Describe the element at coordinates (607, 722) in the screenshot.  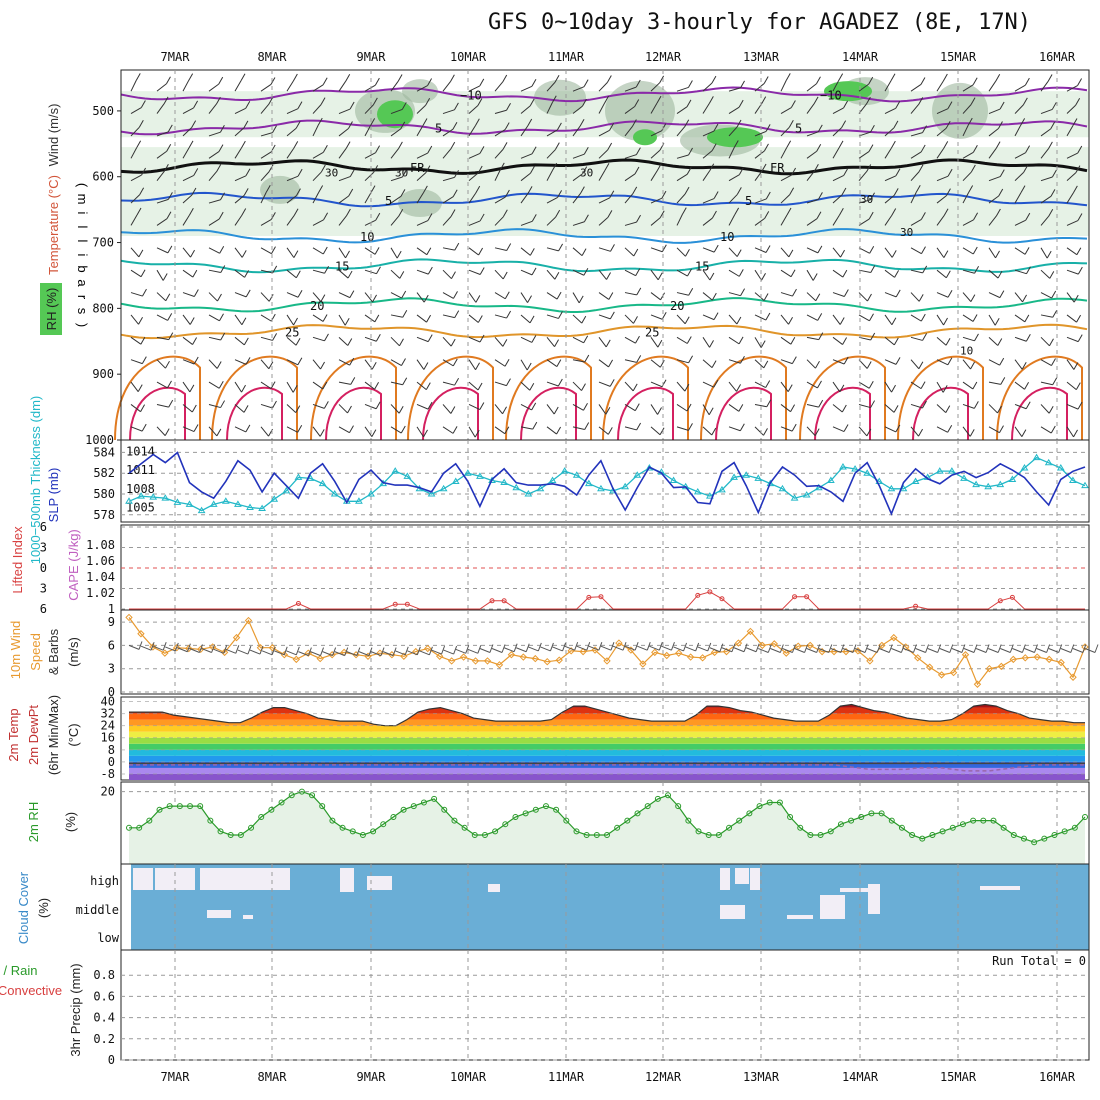
I see `temp-band` at that location.